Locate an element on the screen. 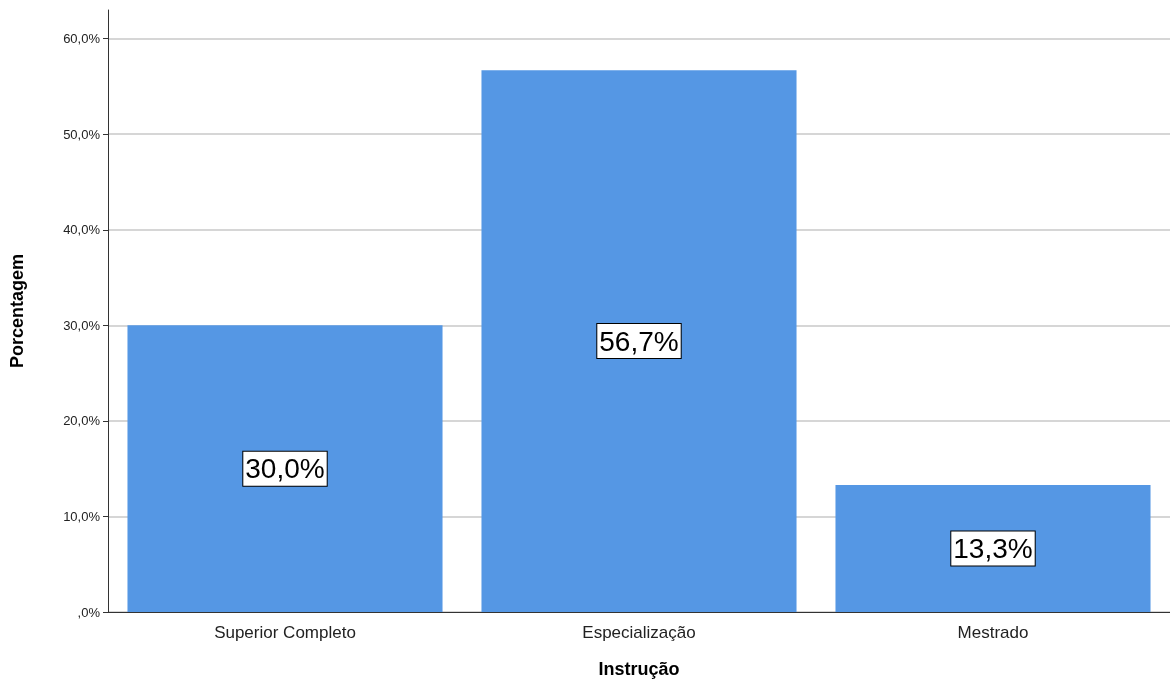 Image resolution: width=1170 pixels, height=693 pixels. data-label: 30,0% is located at coordinates (285, 469).